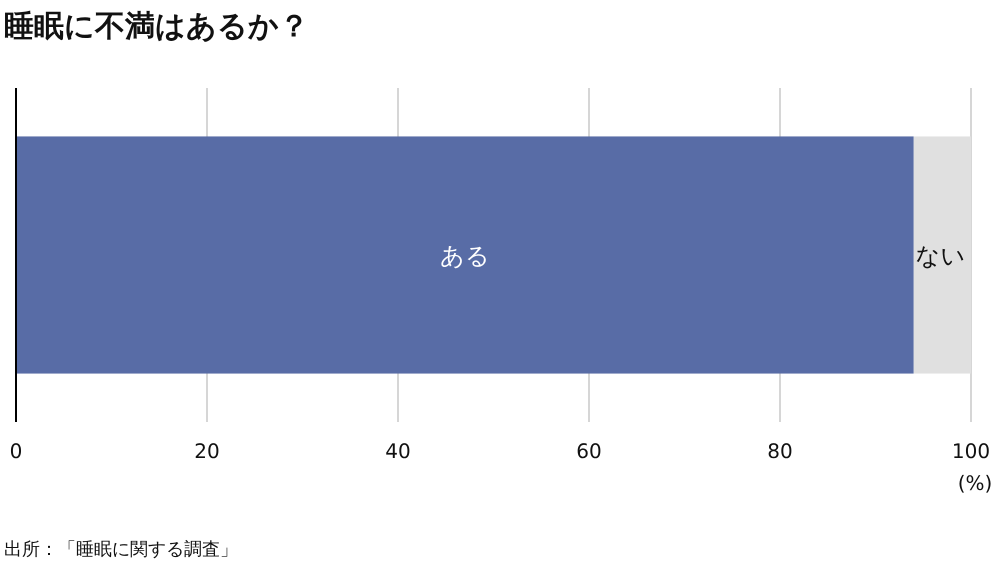  Describe the element at coordinates (121, 549) in the screenshot. I see `text: 出所：「睡眠に関する調査」` at that location.